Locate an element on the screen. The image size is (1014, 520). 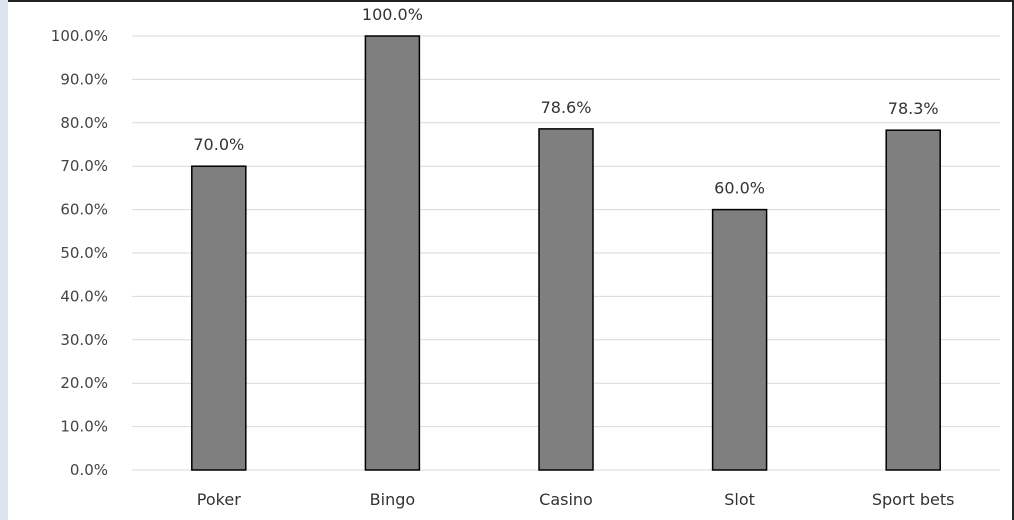
bar-slot is located at coordinates (739, 339).